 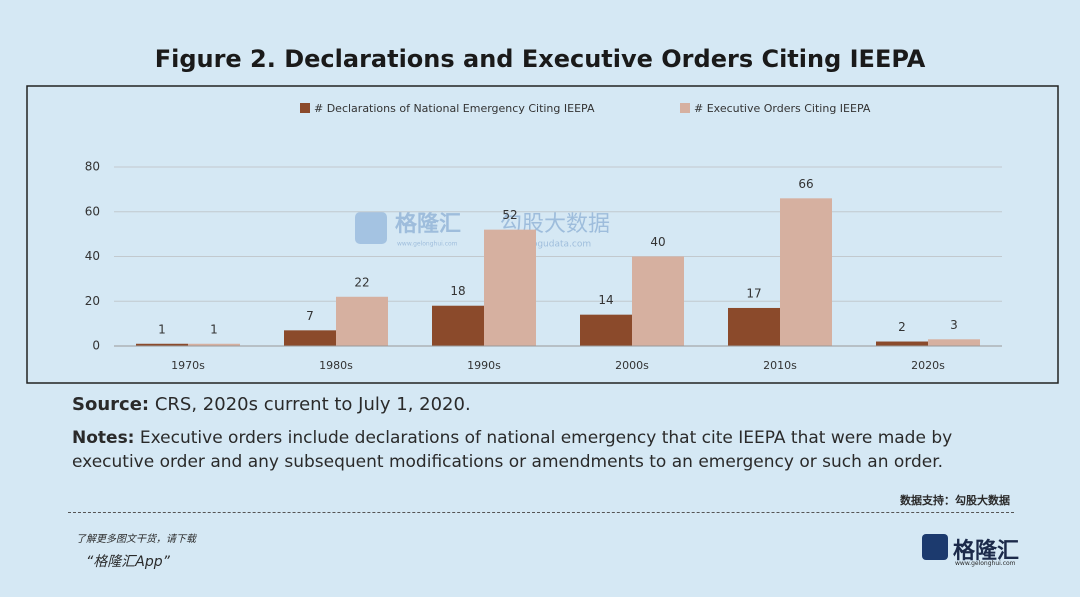 What do you see at coordinates (935, 547) in the screenshot?
I see `footer-logo-icon` at bounding box center [935, 547].